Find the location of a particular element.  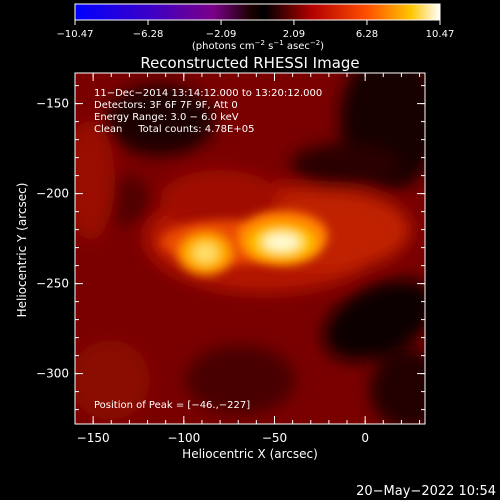

annotation-line: 11−Dec−2014 13:14:12.000 to 13:20:12.000 is located at coordinates (208, 93).